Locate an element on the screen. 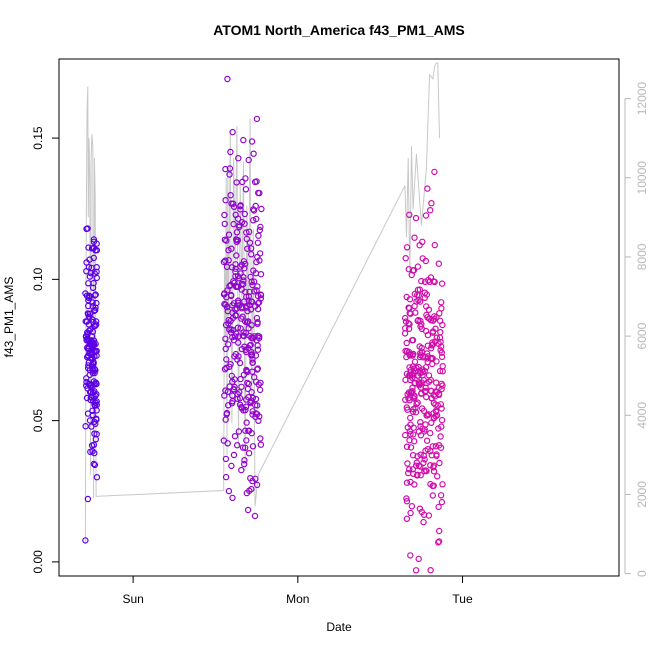 The image size is (650, 655). y-tick-label: 0.10 is located at coordinates (38, 279).